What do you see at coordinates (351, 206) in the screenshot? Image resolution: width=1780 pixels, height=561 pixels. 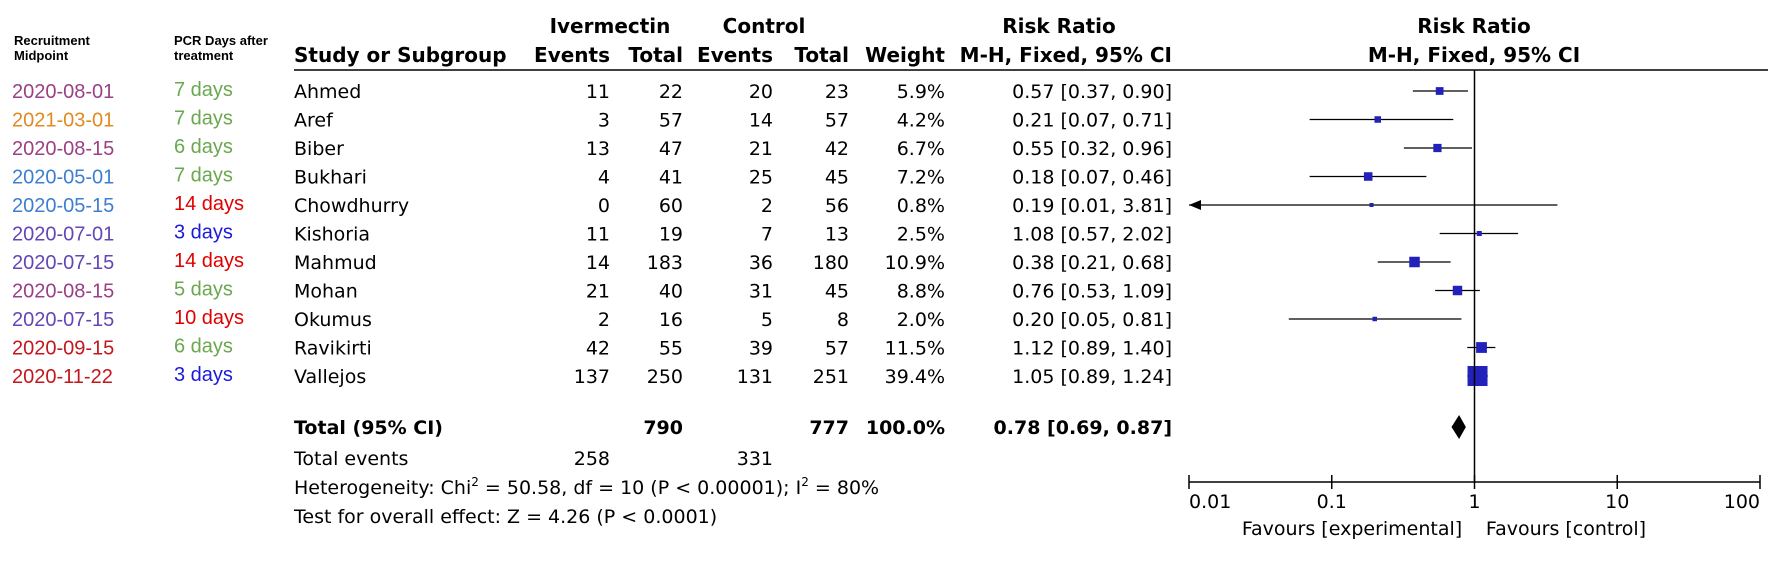 I see `study-name: Chowdhurry` at bounding box center [351, 206].